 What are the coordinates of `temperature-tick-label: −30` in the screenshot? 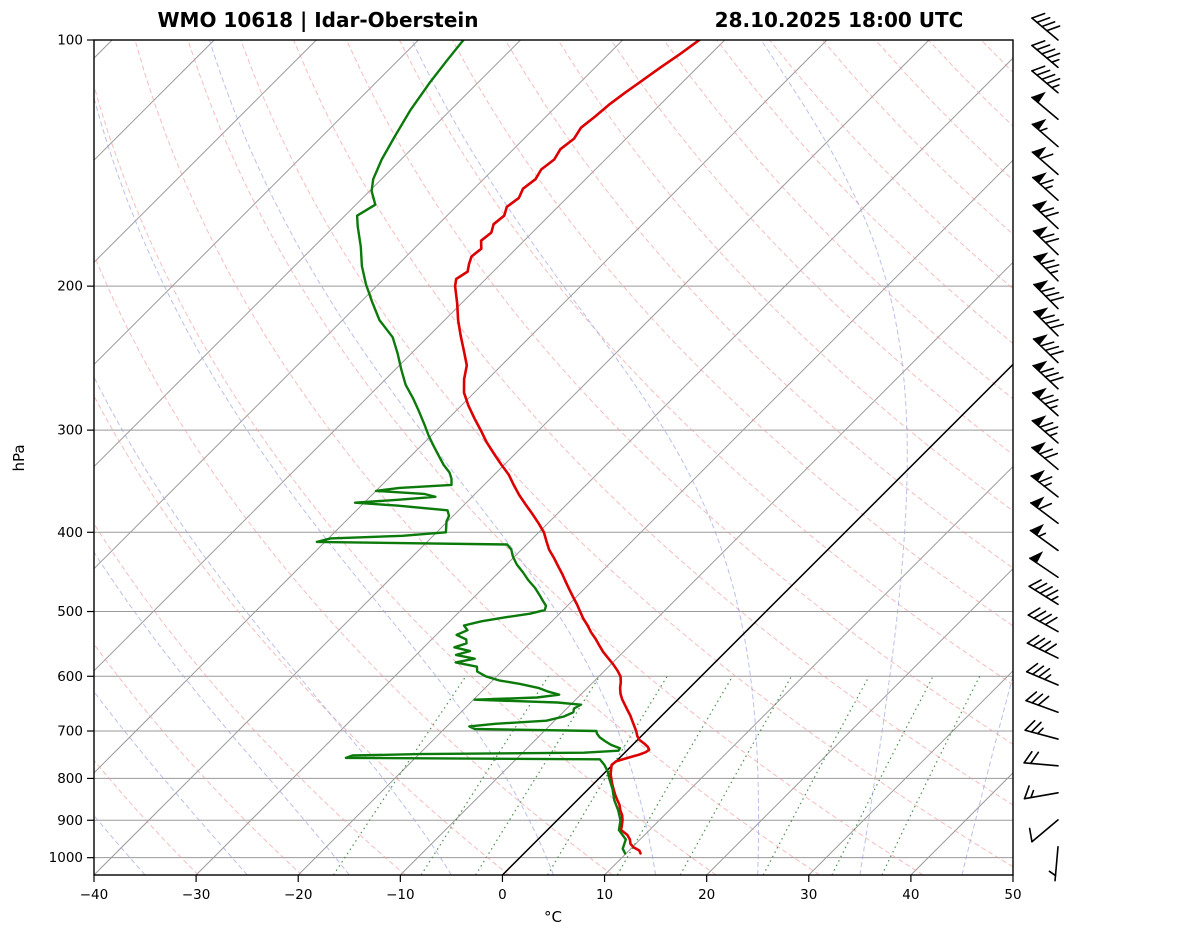 It's located at (196, 895).